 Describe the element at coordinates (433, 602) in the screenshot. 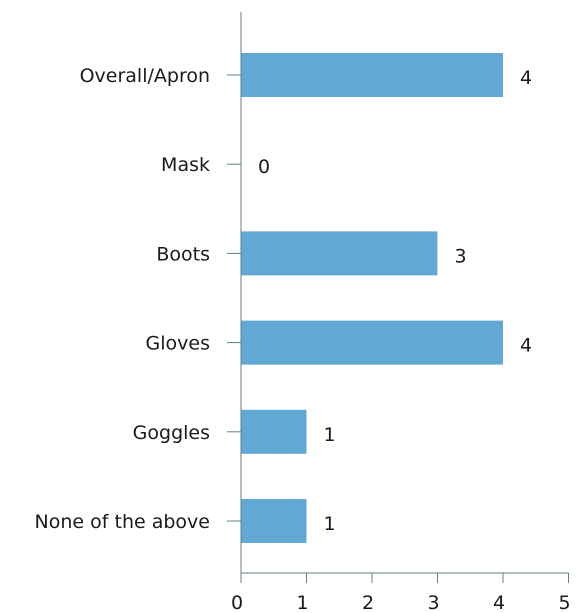

I see `x-tick-label: 3` at that location.